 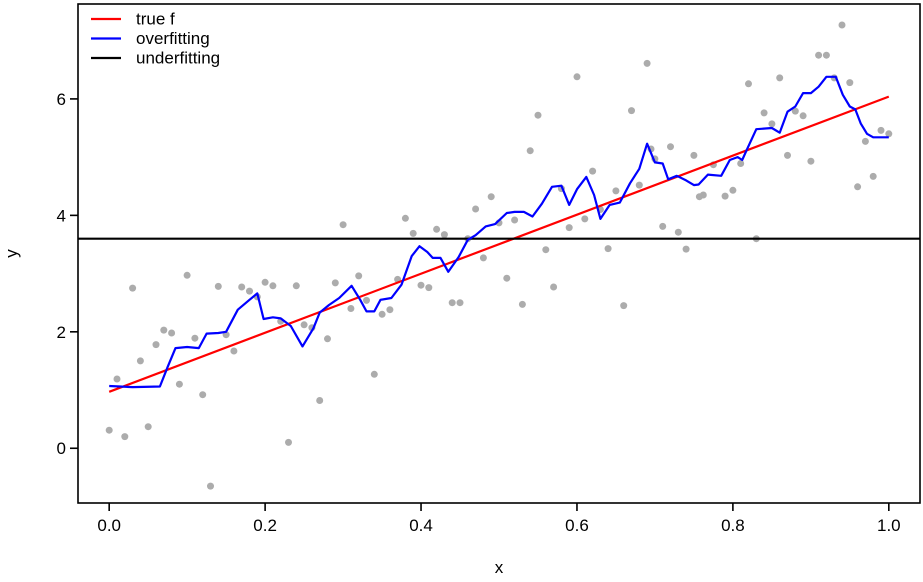 What do you see at coordinates (733, 525) in the screenshot?
I see `x-tick-label: 0.8` at bounding box center [733, 525].